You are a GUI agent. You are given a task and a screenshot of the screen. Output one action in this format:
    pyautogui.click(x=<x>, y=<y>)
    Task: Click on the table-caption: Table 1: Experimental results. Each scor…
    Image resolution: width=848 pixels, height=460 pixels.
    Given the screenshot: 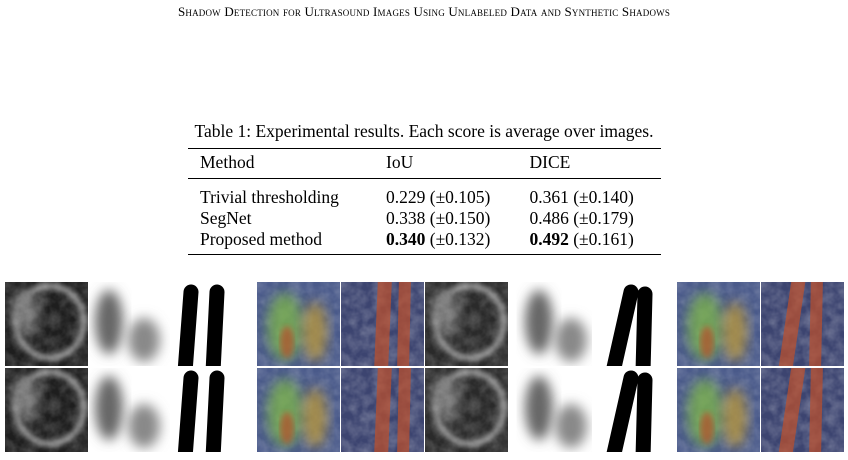 What is the action you would take?
    pyautogui.click(x=424, y=131)
    